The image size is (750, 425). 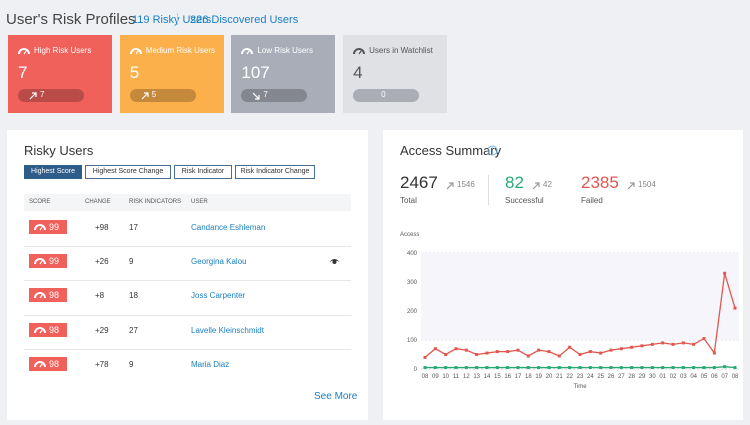 I want to click on stat-value: 2467, so click(x=419, y=182).